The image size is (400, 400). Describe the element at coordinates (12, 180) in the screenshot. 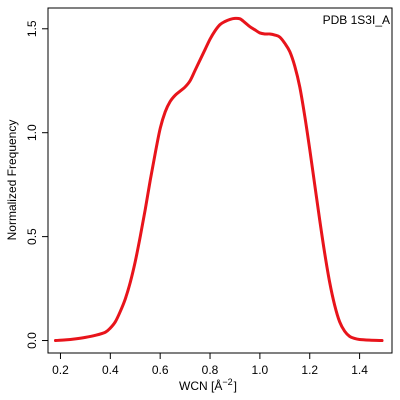

I see `y-axis-label: Normalized Frequency` at that location.